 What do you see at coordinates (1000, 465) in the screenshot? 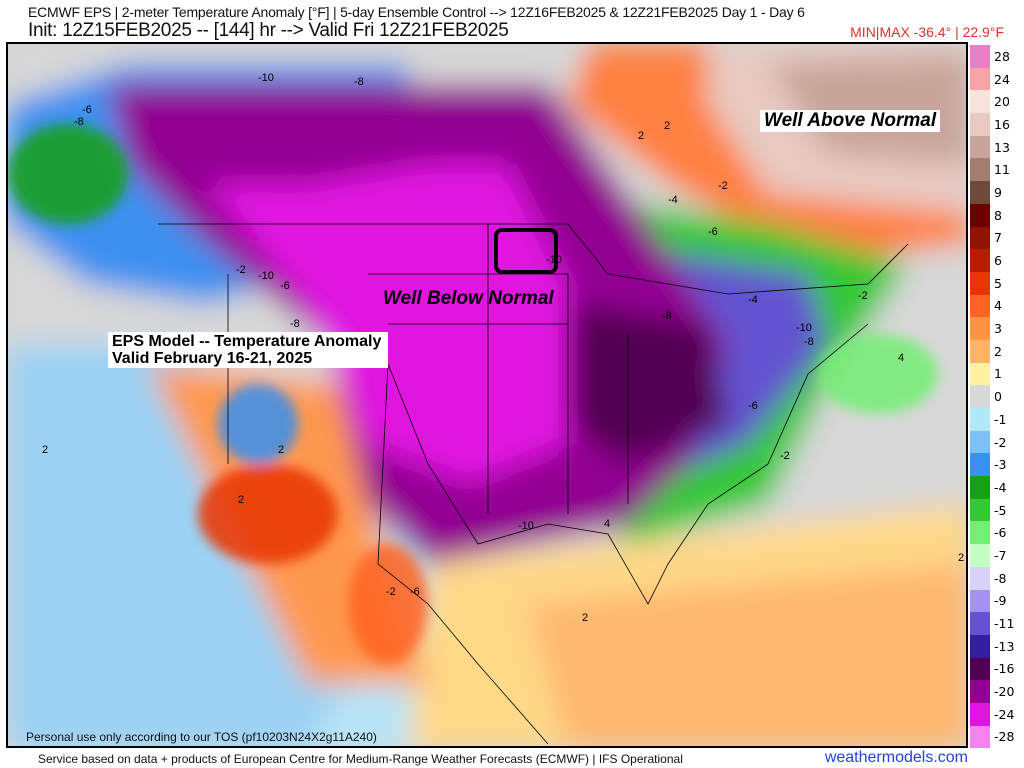
I see `legend-label: -3` at bounding box center [1000, 465].